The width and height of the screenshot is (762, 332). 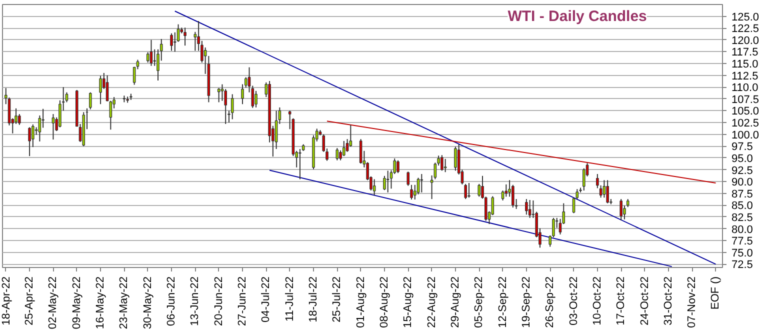 What do you see at coordinates (746, 40) in the screenshot?
I see `y-tick-label: 120.0` at bounding box center [746, 40].